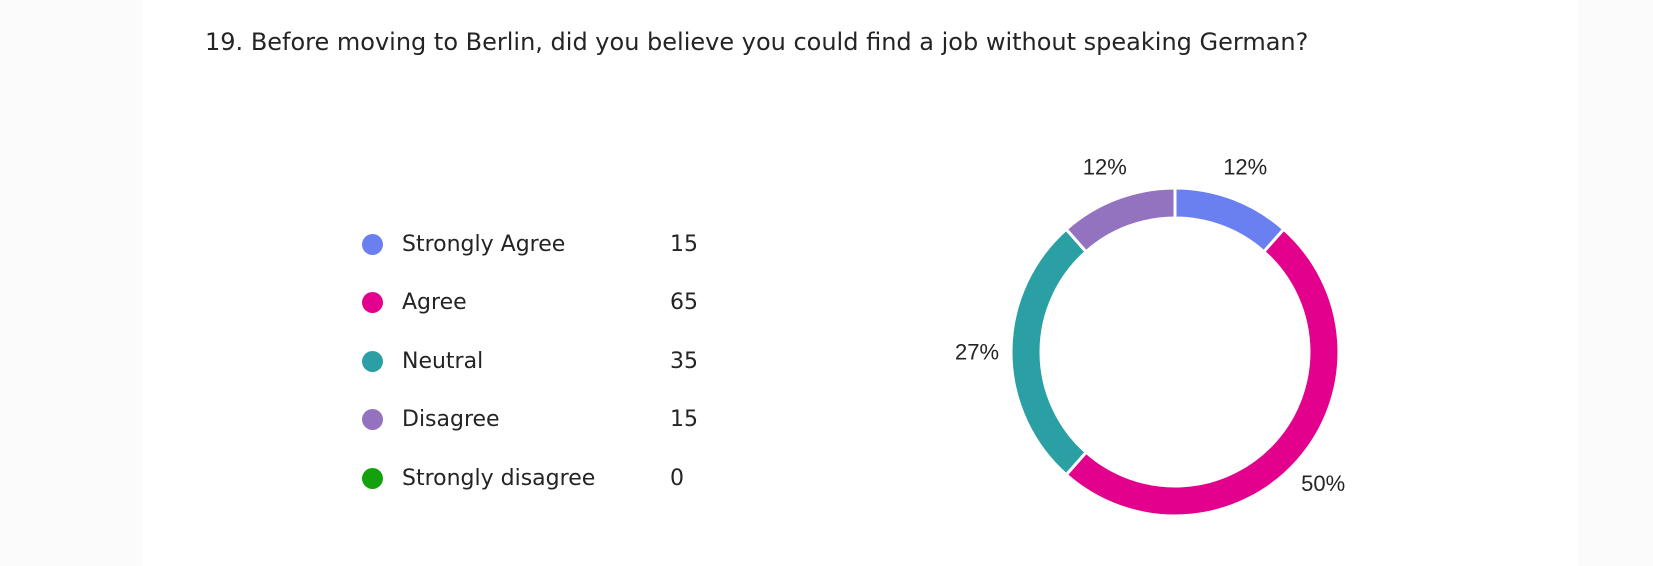 The height and width of the screenshot is (566, 1653). What do you see at coordinates (1323, 483) in the screenshot?
I see `donut-percent-label: 50%` at bounding box center [1323, 483].